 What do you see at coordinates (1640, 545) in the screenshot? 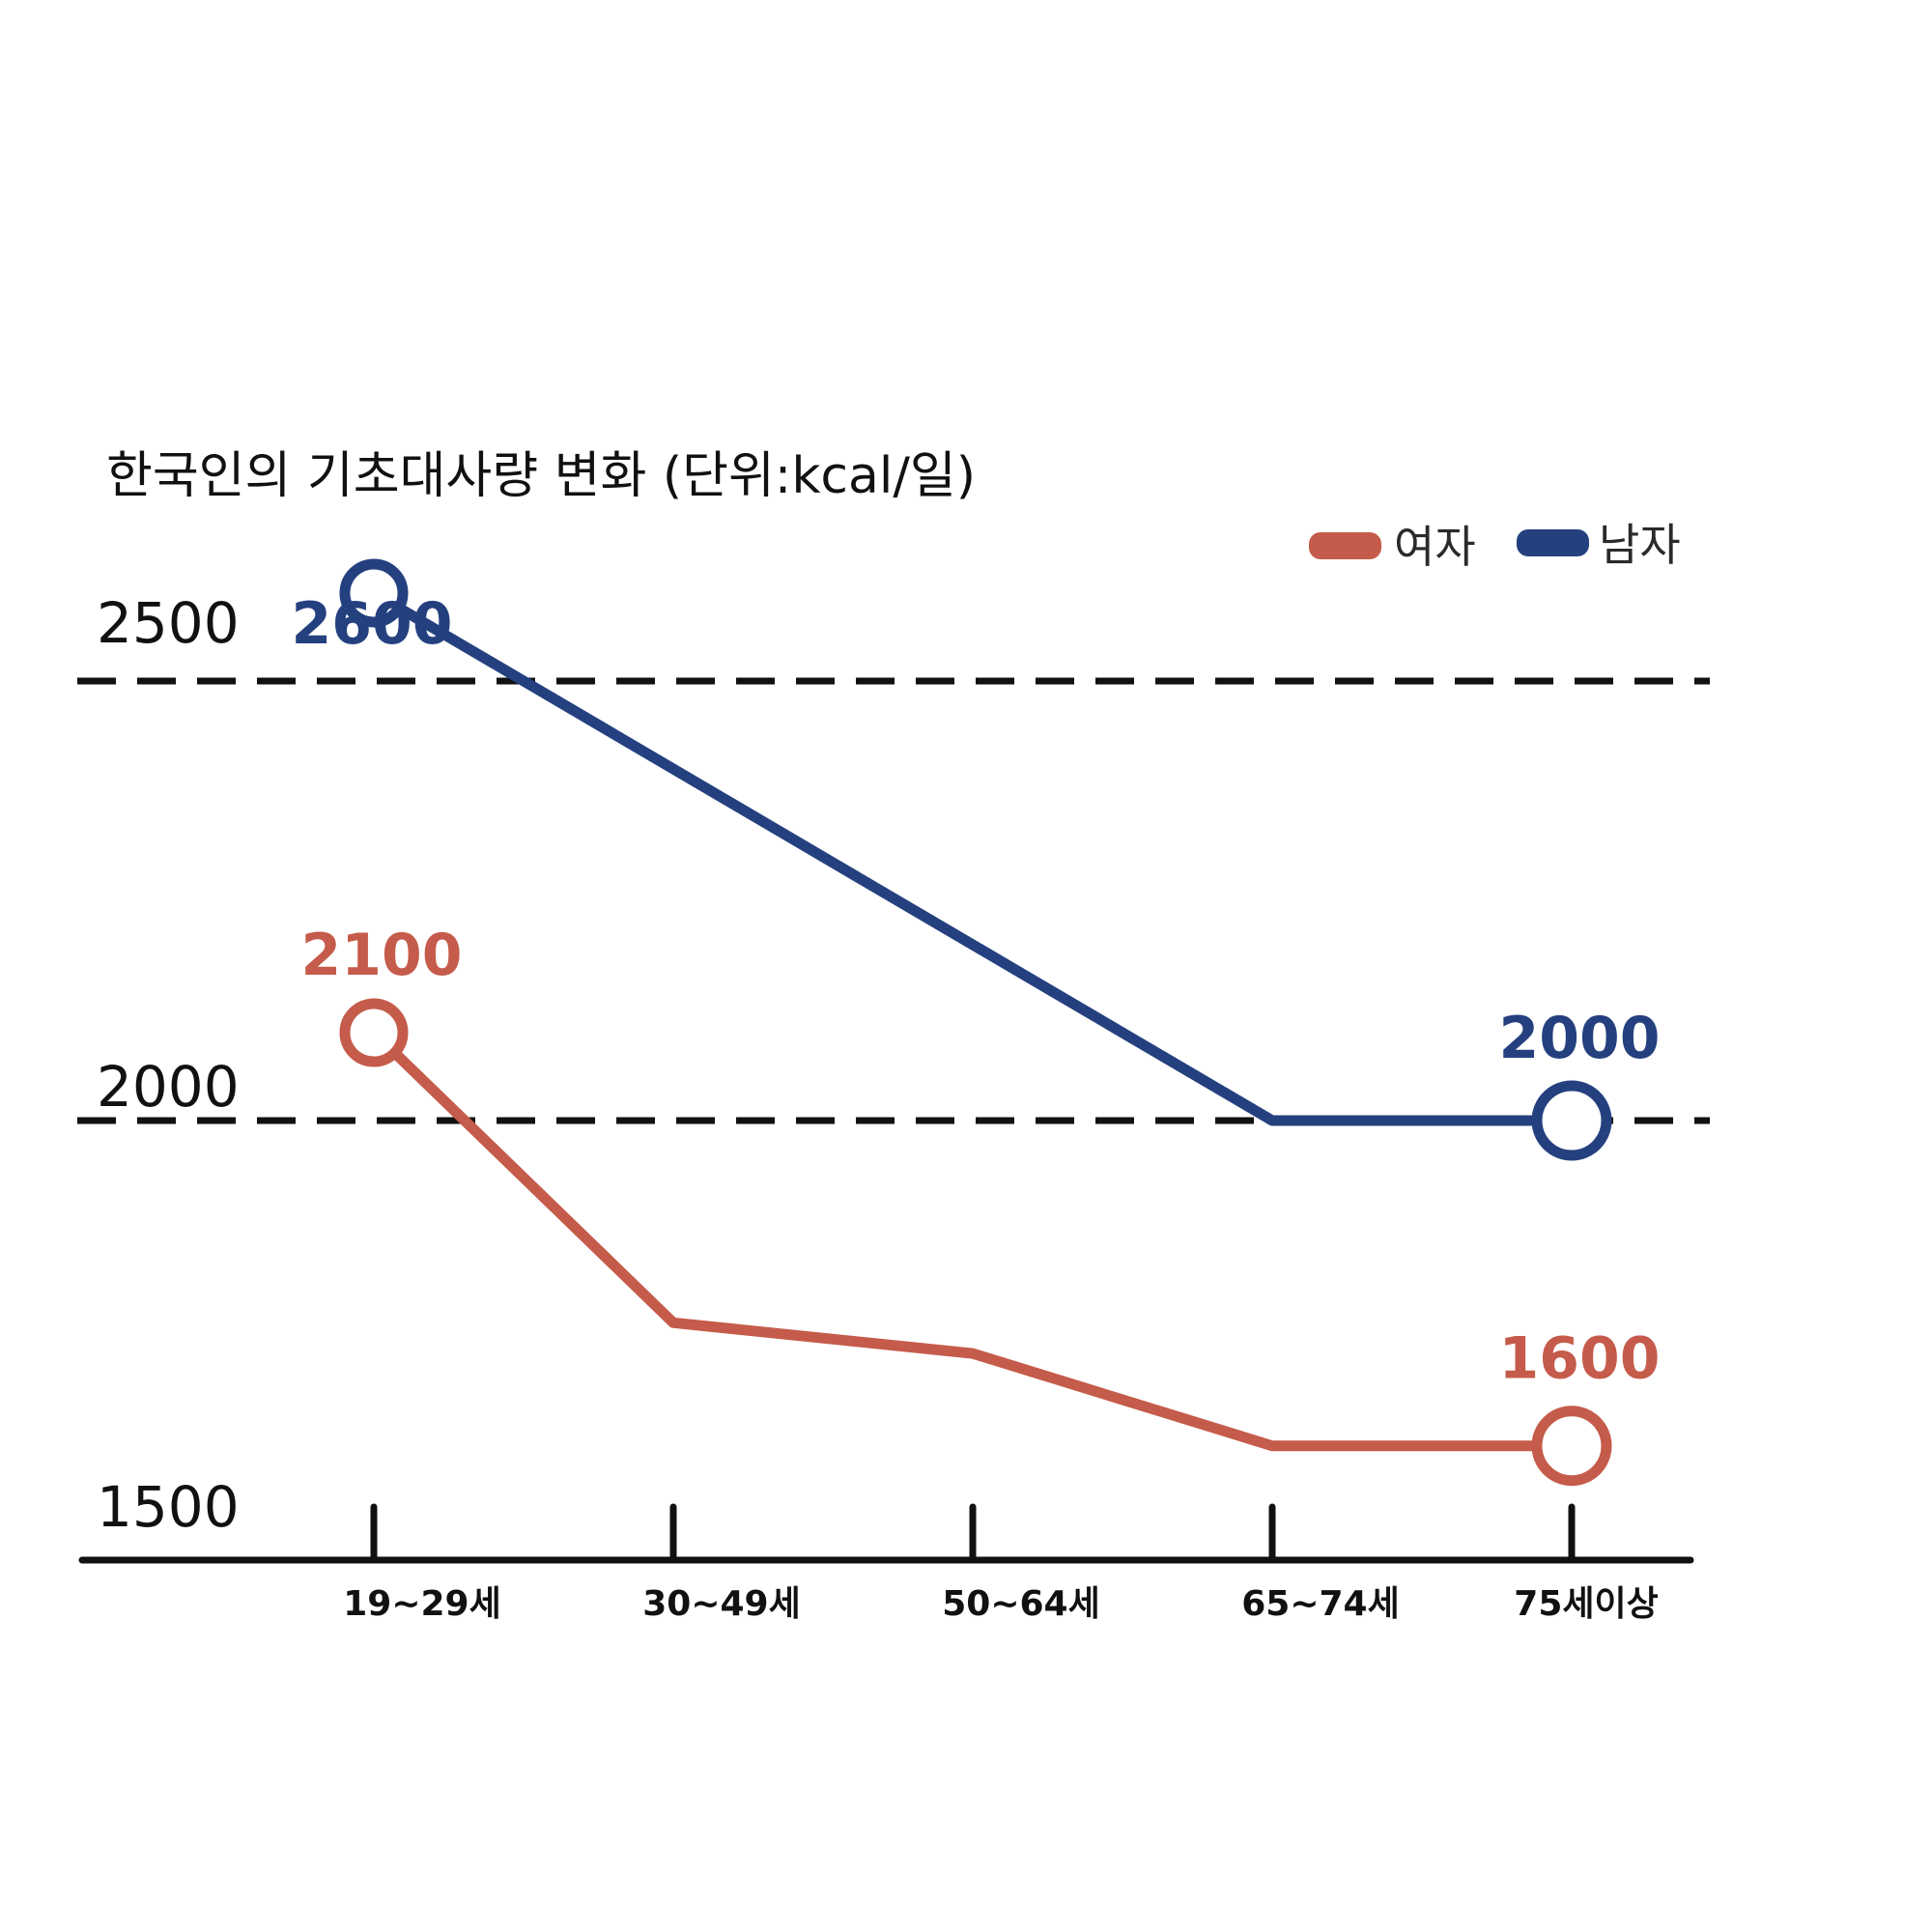
I see `legend-label-male: 남자` at bounding box center [1640, 545].